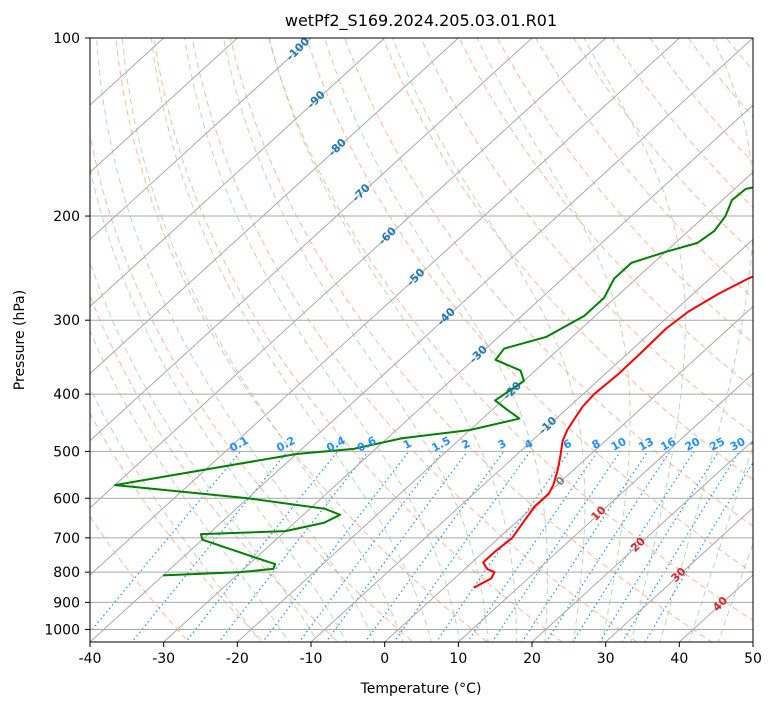 Image resolution: width=775 pixels, height=708 pixels. I want to click on y-tick-label: 600, so click(66, 499).